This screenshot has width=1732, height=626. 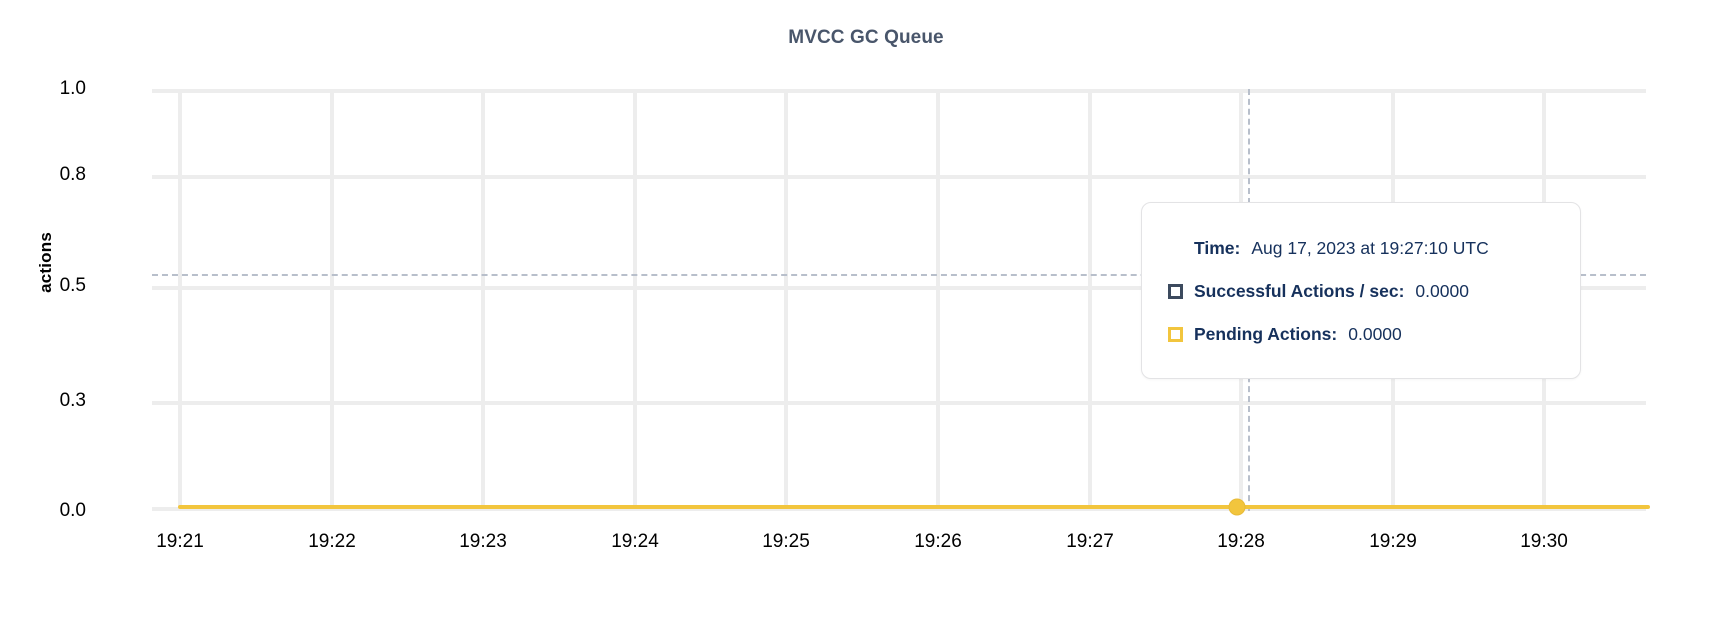 What do you see at coordinates (938, 541) in the screenshot?
I see `x-tick-label: 19:26` at bounding box center [938, 541].